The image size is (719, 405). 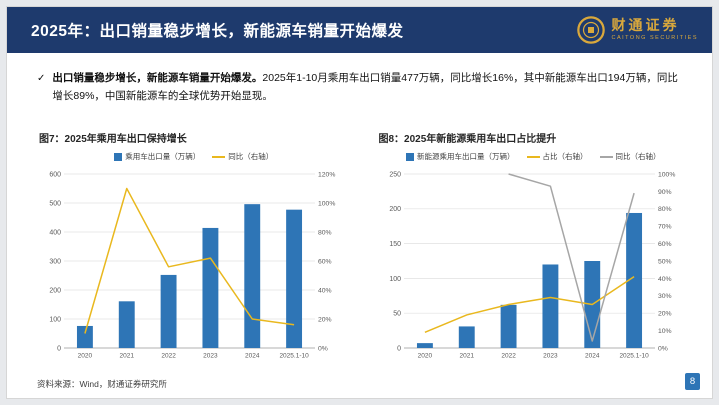 What do you see at coordinates (467, 139) in the screenshot?
I see `chart-title-nev: 图8：2025年新能源乘用车出口占比提升` at bounding box center [467, 139].